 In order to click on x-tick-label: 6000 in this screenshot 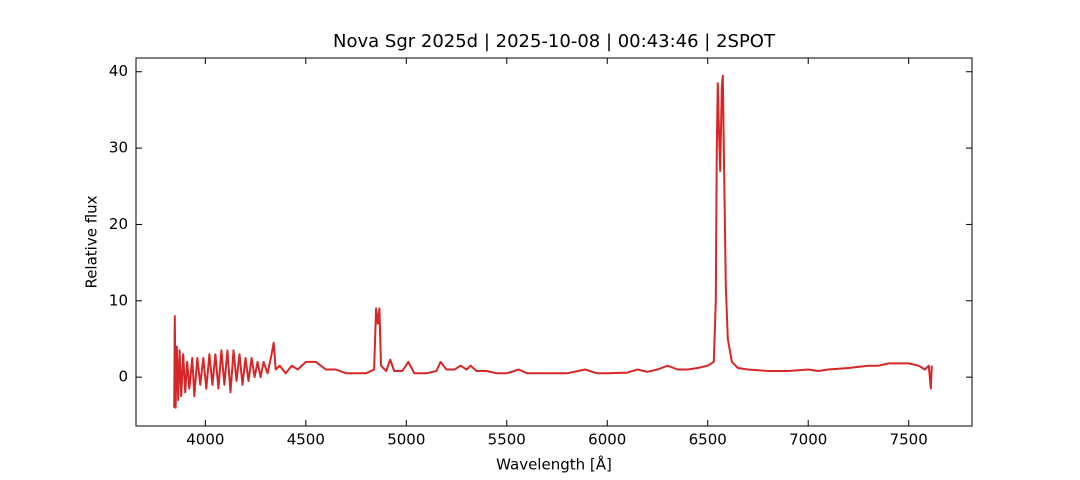, I will do `click(607, 440)`.